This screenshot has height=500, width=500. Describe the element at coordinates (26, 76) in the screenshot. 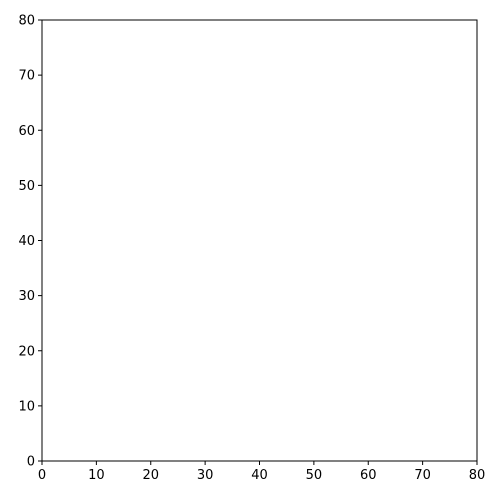

I see `y-tick-label: 70` at that location.